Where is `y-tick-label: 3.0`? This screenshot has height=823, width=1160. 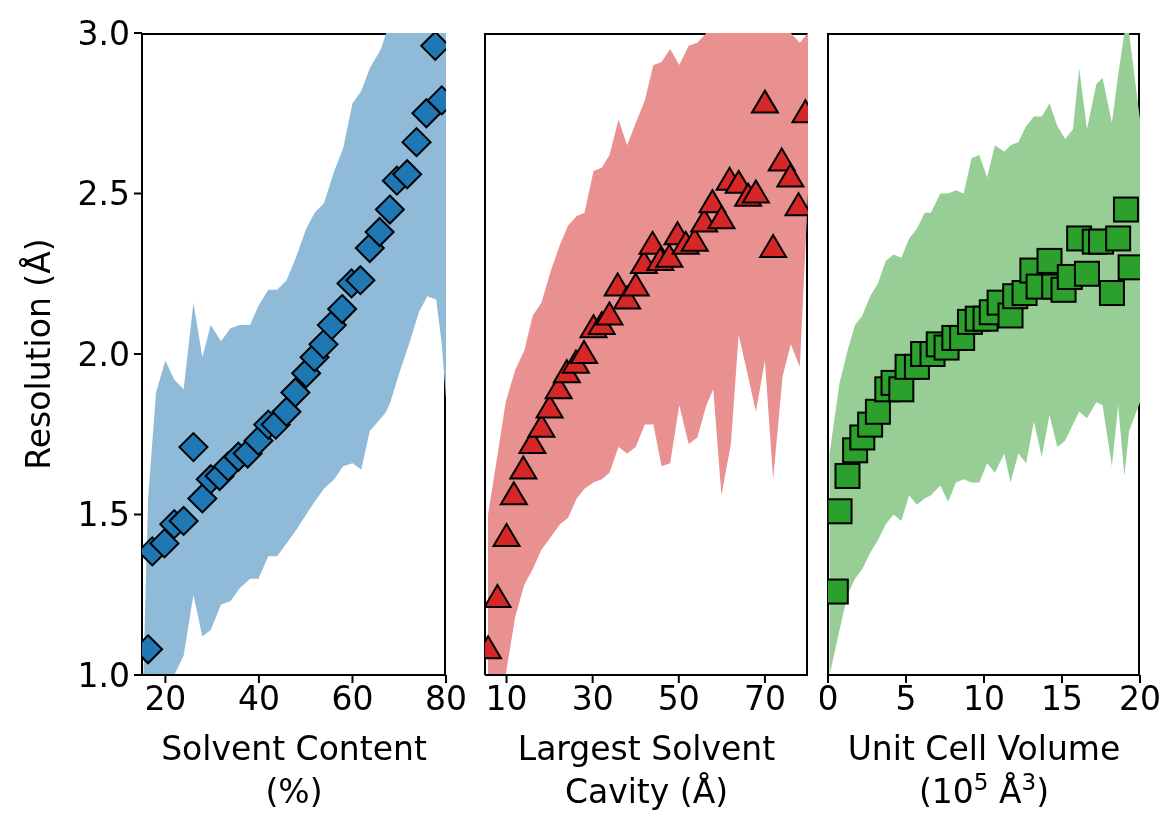 y-tick-label: 3.0 is located at coordinates (103, 33).